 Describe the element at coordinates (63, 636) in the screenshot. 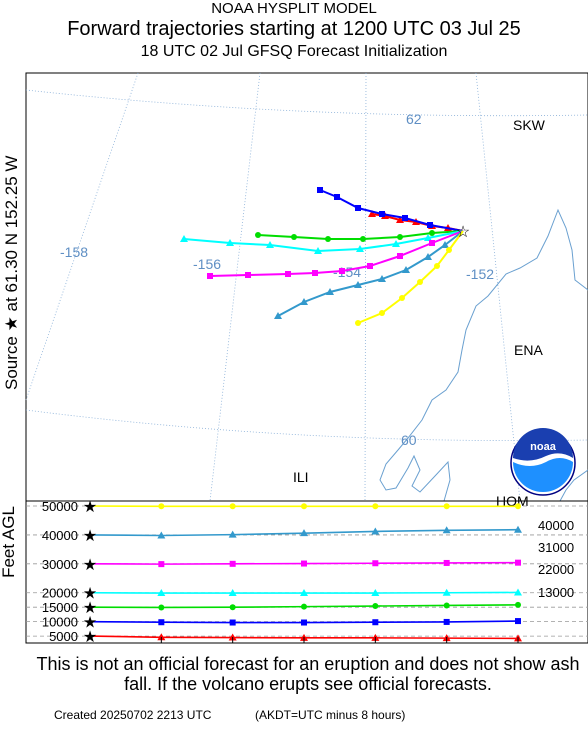

I see `height-ytick-label: 5000` at that location.